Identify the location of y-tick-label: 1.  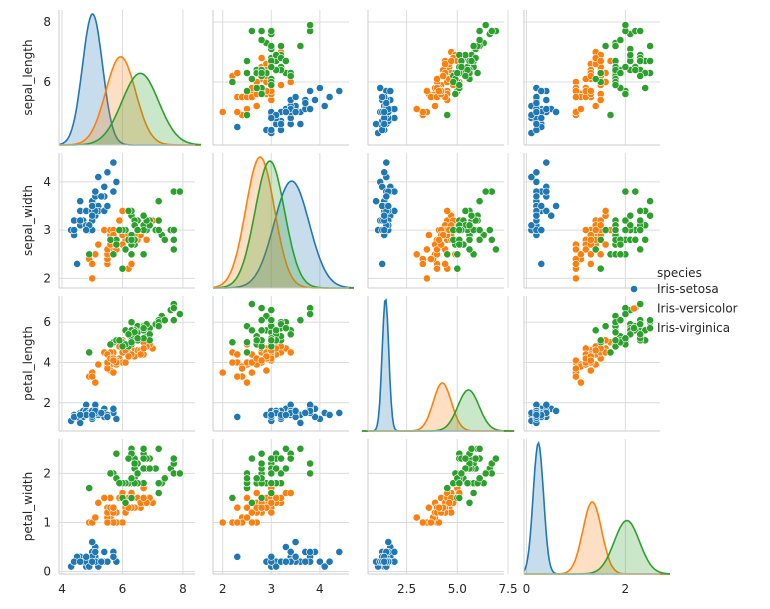
(47, 522).